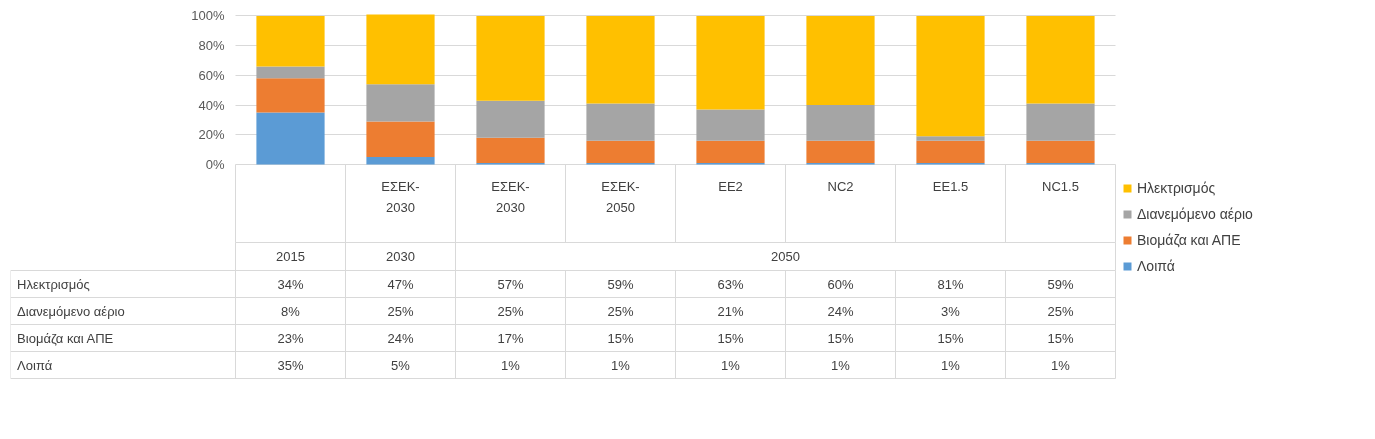 The height and width of the screenshot is (439, 1375). Describe the element at coordinates (290, 338) in the screenshot. I see `data-label: 23%` at that location.